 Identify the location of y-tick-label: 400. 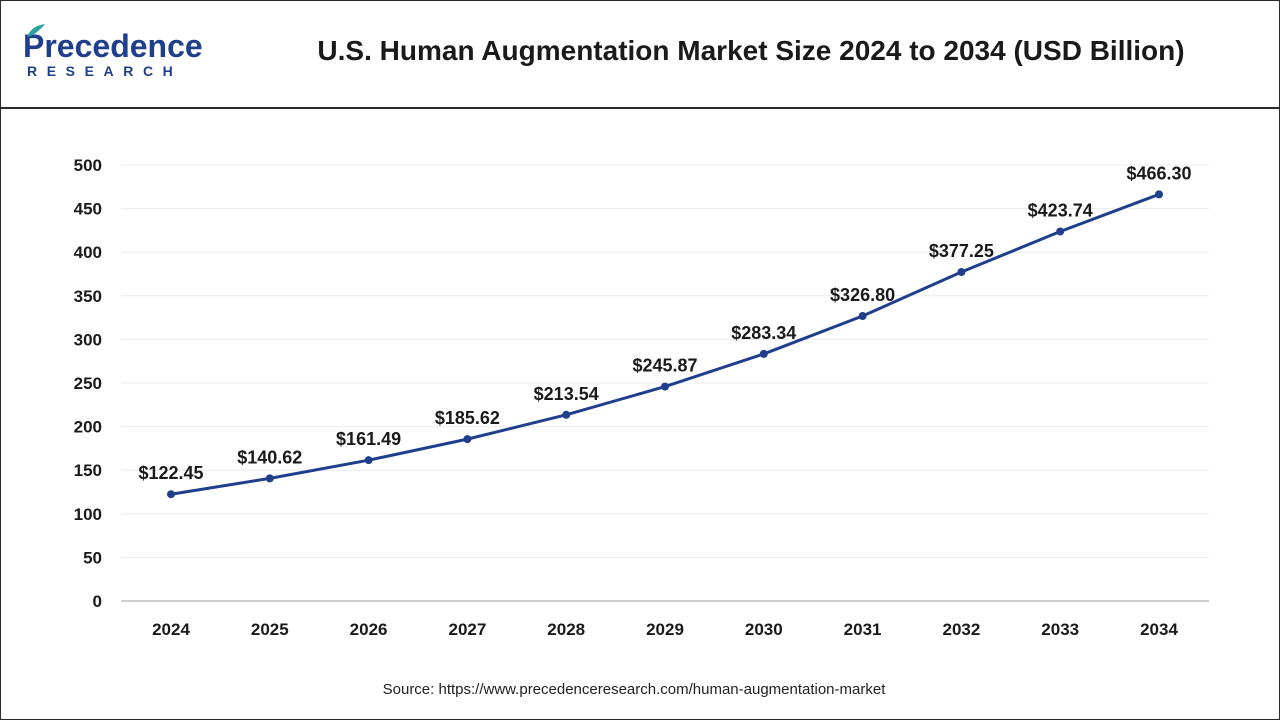
(88, 252).